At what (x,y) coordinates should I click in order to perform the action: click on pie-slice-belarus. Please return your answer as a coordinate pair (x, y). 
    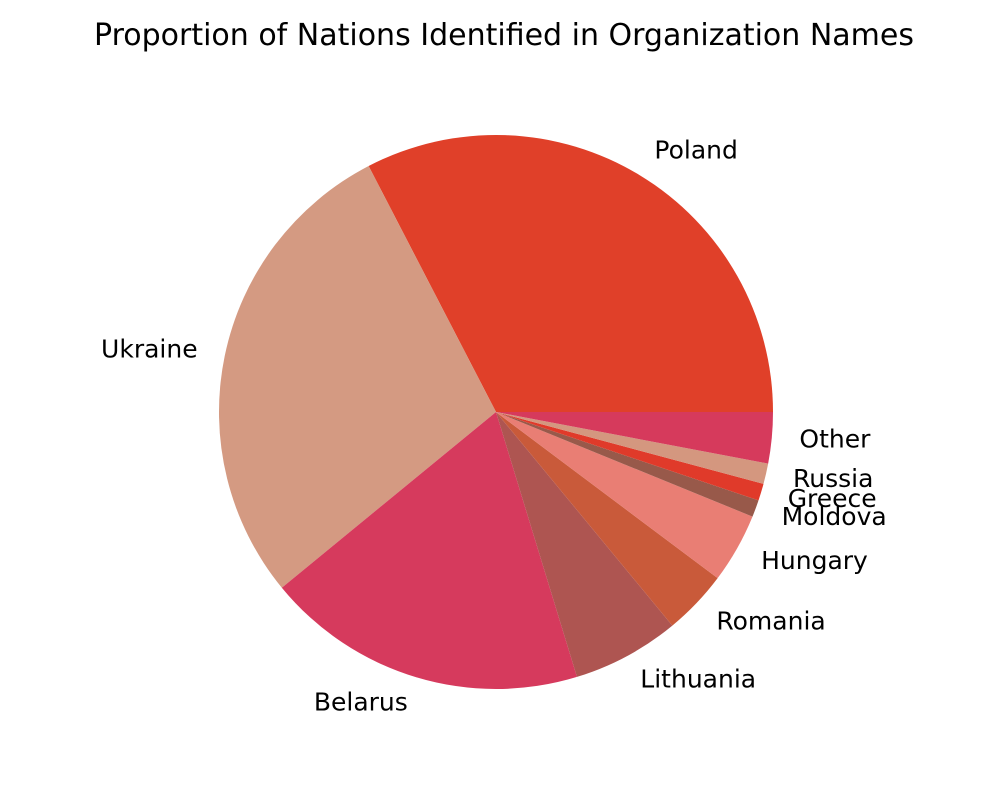
    Looking at the image, I should click on (429, 551).